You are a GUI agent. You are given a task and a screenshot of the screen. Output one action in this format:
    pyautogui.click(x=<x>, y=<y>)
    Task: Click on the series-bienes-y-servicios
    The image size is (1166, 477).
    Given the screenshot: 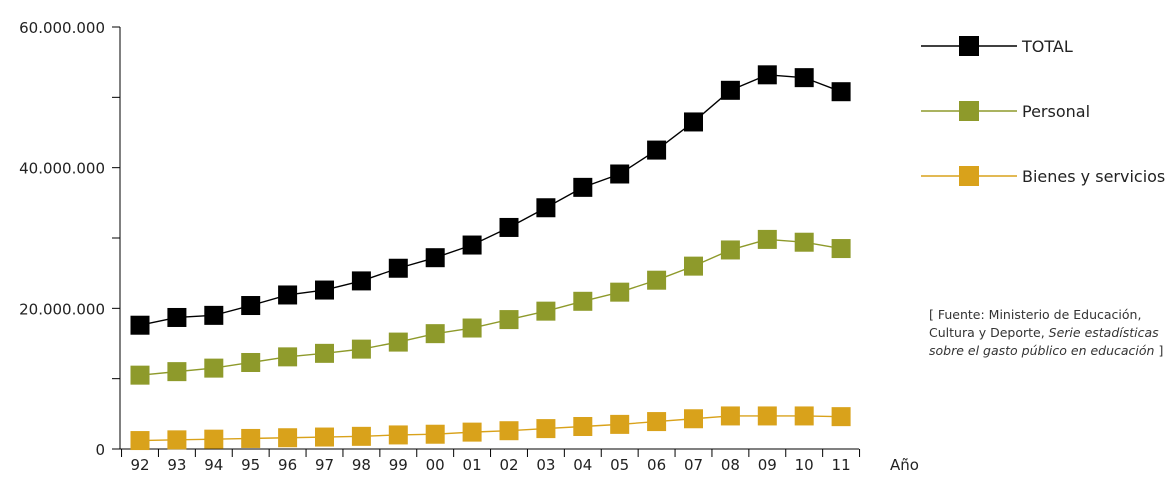 What is the action you would take?
    pyautogui.click(x=490, y=428)
    